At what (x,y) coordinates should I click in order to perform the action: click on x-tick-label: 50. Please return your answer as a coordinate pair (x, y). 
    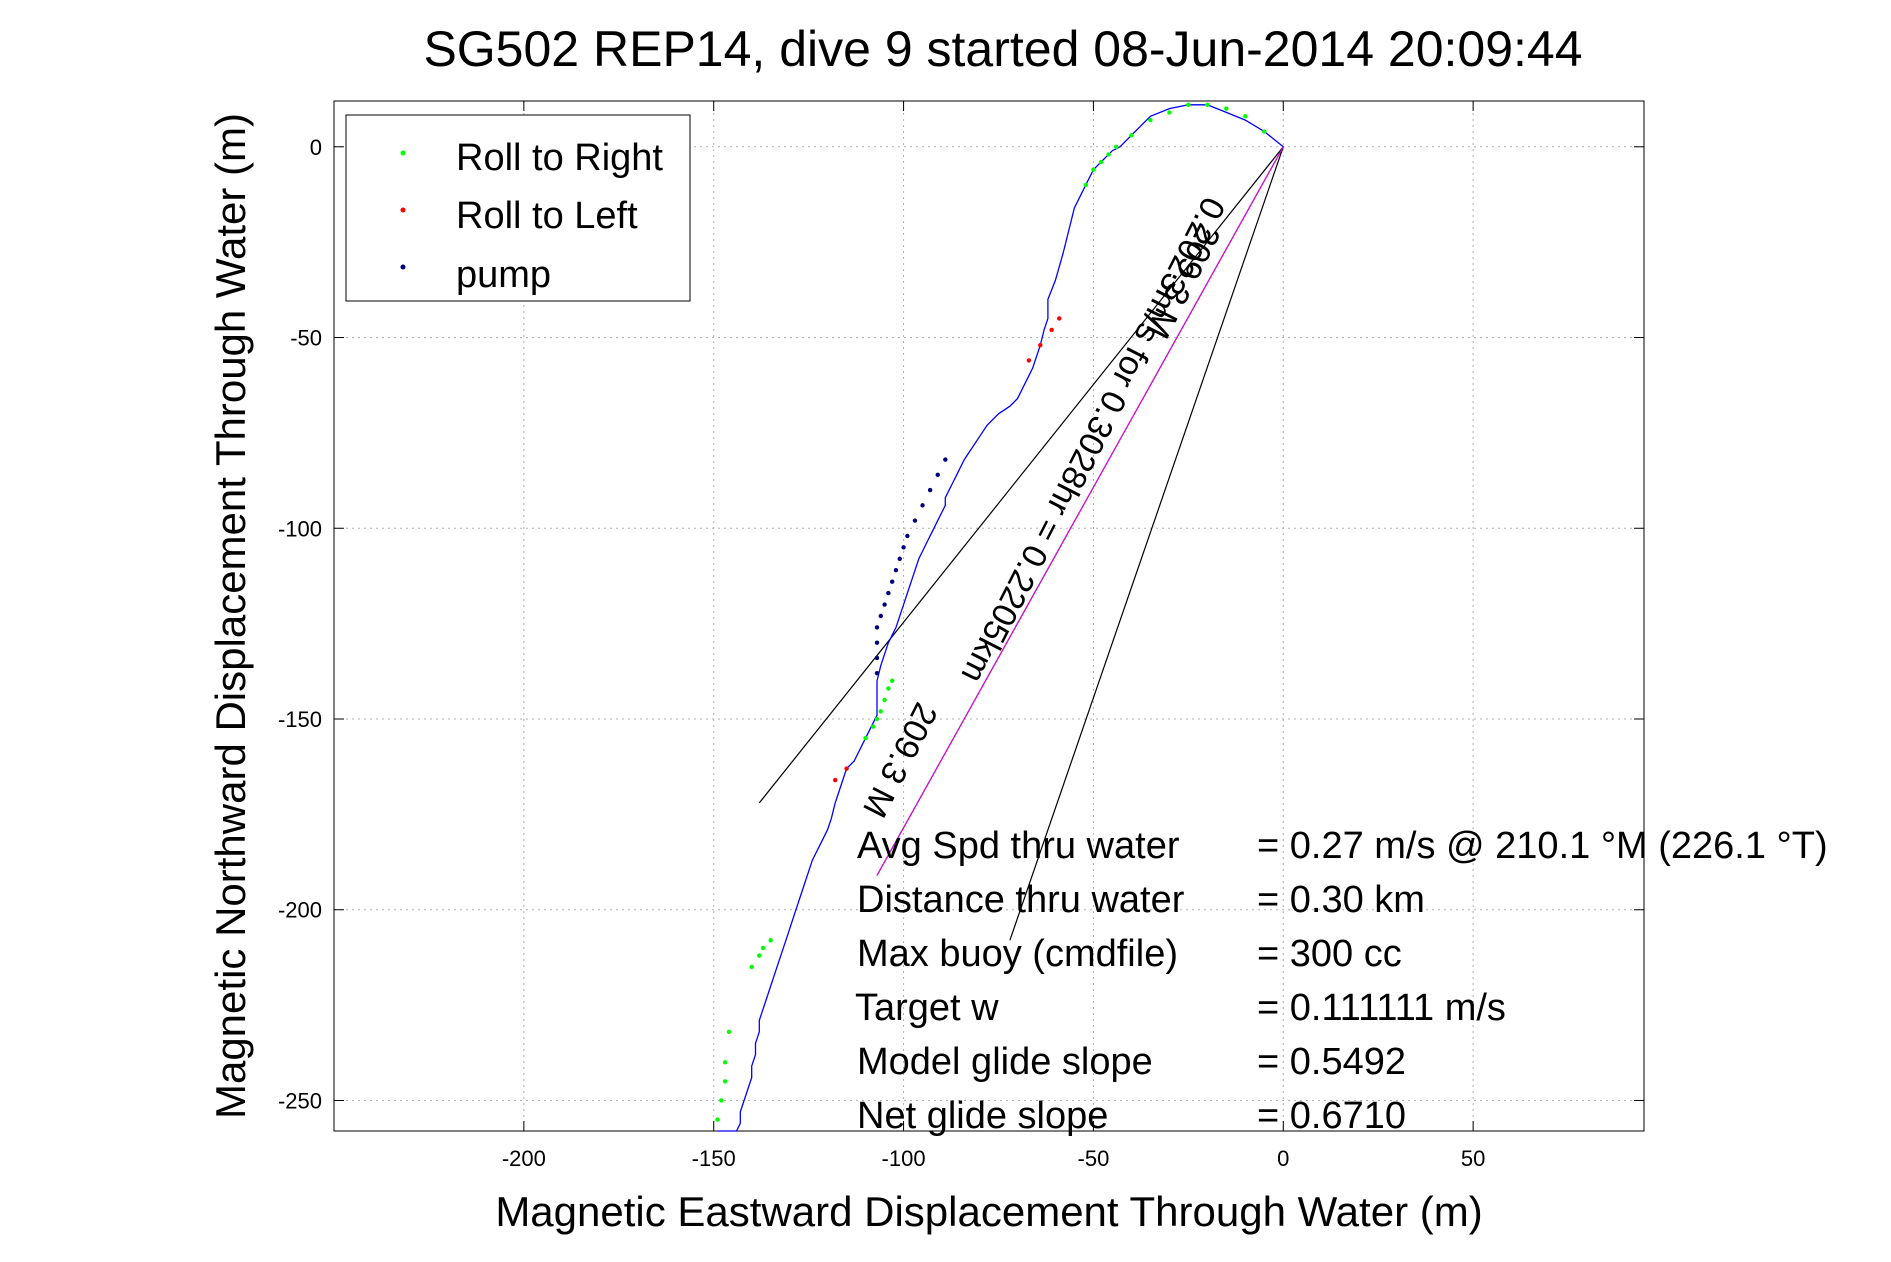
    Looking at the image, I should click on (1473, 1158).